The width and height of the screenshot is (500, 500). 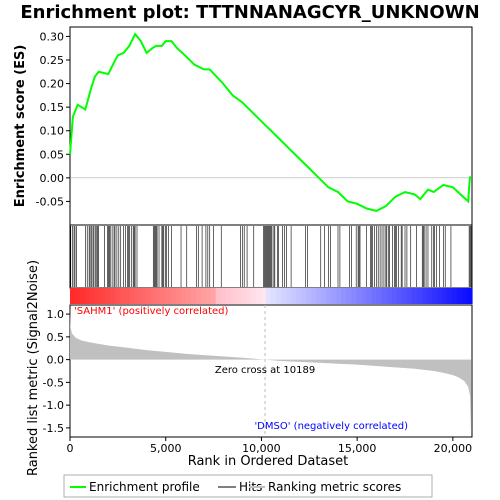 I want to click on negative-correlation-label: 'DMSO' (negatively correlated), so click(x=331, y=426).